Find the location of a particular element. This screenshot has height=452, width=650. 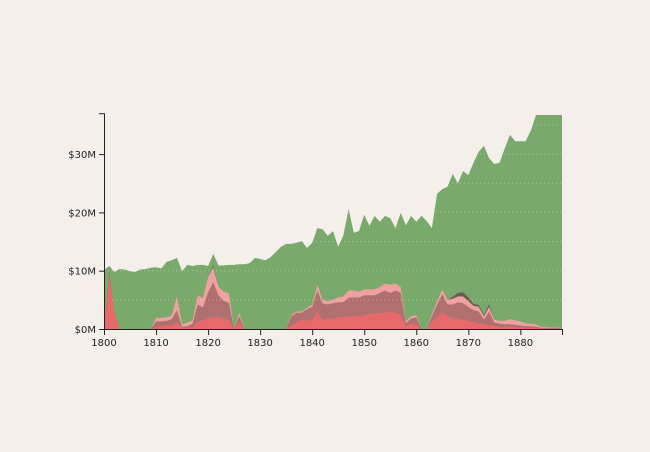

x-tick-label: 1860 is located at coordinates (416, 343).